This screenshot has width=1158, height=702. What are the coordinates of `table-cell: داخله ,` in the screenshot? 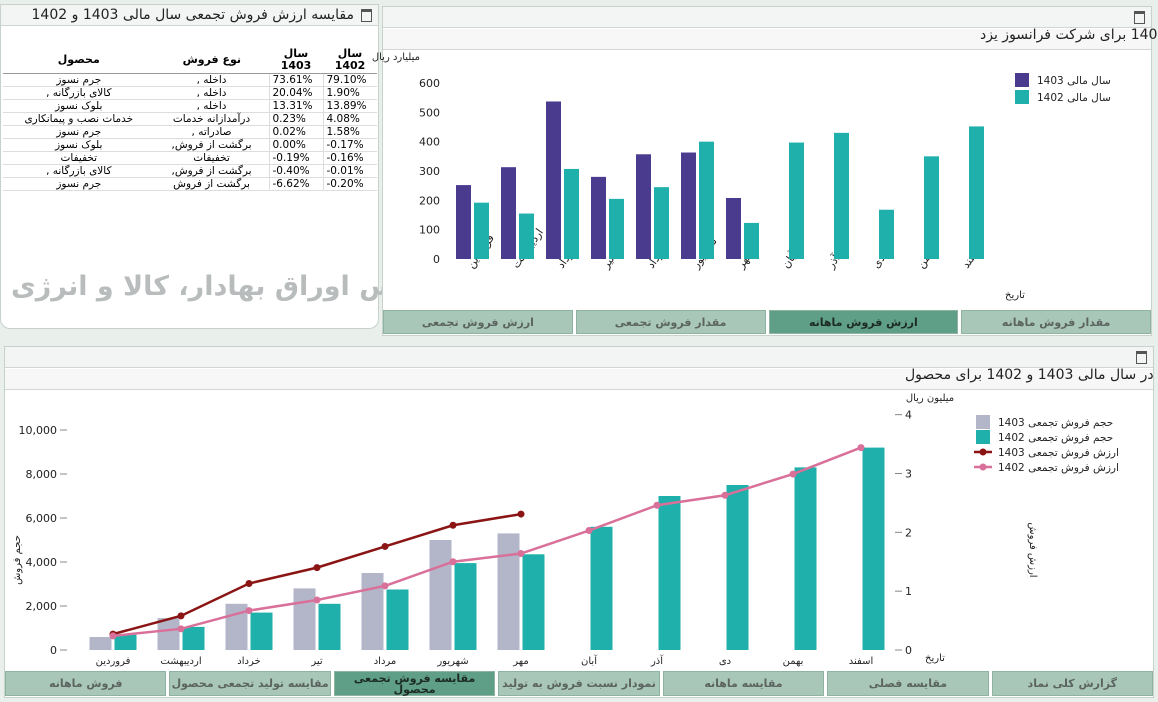 It's located at (211, 93).